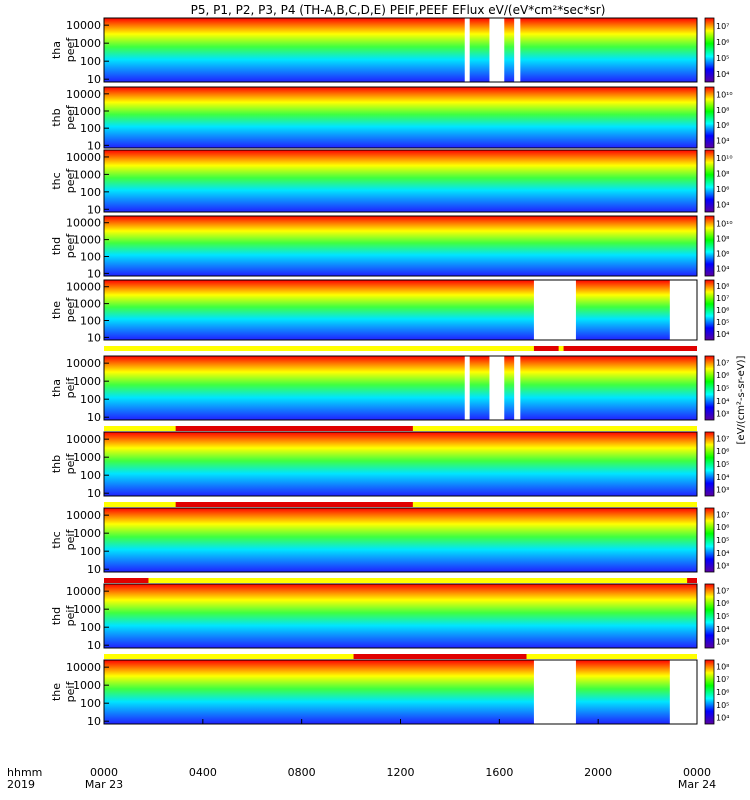  Describe the element at coordinates (70, 616) in the screenshot. I see `panel-product-label: peif` at that location.